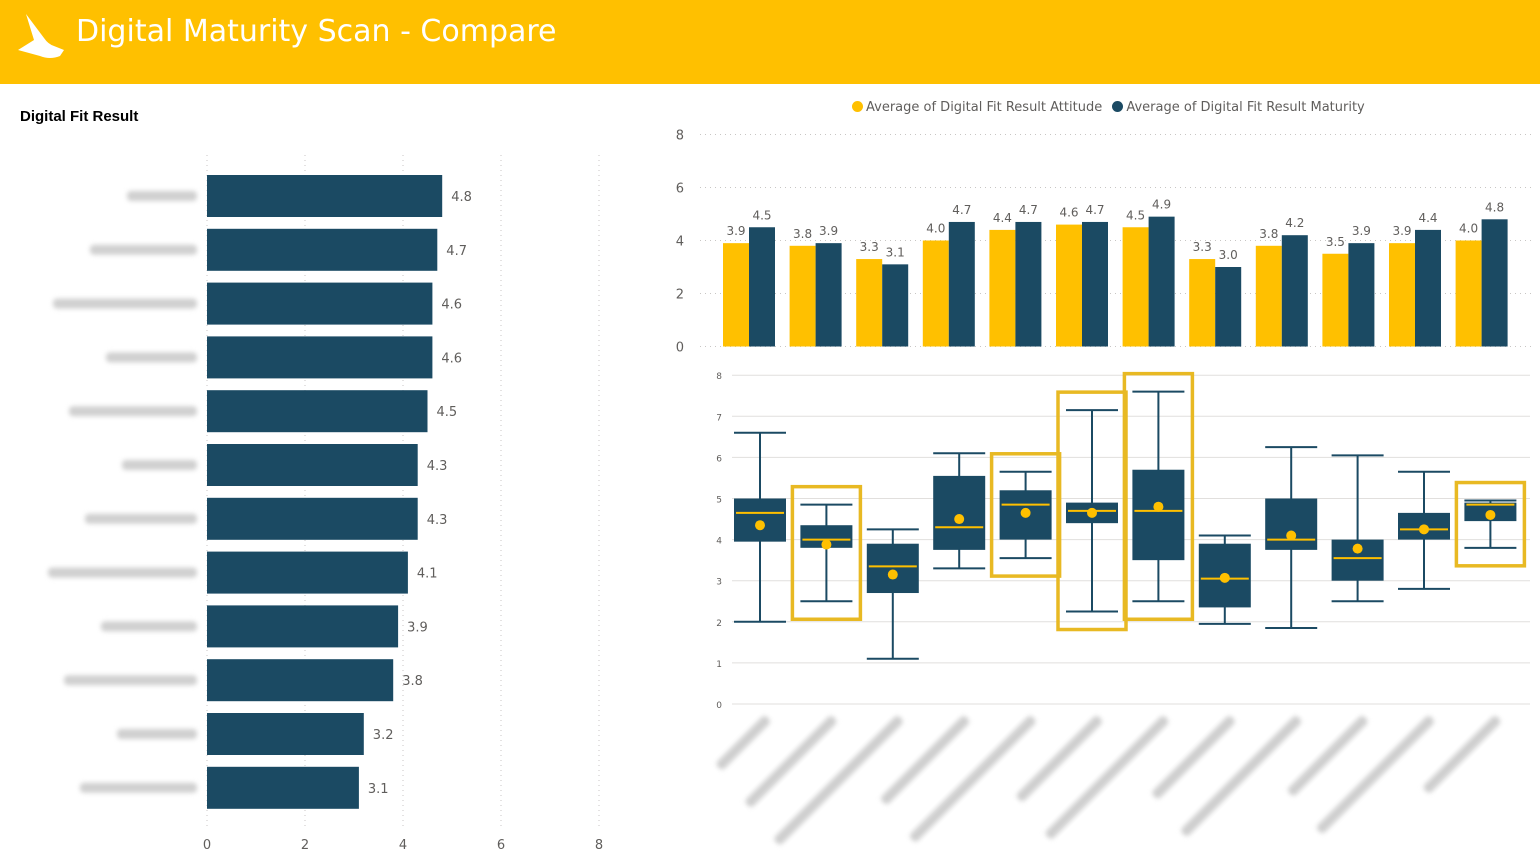 The width and height of the screenshot is (1540, 865). Describe the element at coordinates (680, 189) in the screenshot. I see `y-tick-label: 6` at that location.